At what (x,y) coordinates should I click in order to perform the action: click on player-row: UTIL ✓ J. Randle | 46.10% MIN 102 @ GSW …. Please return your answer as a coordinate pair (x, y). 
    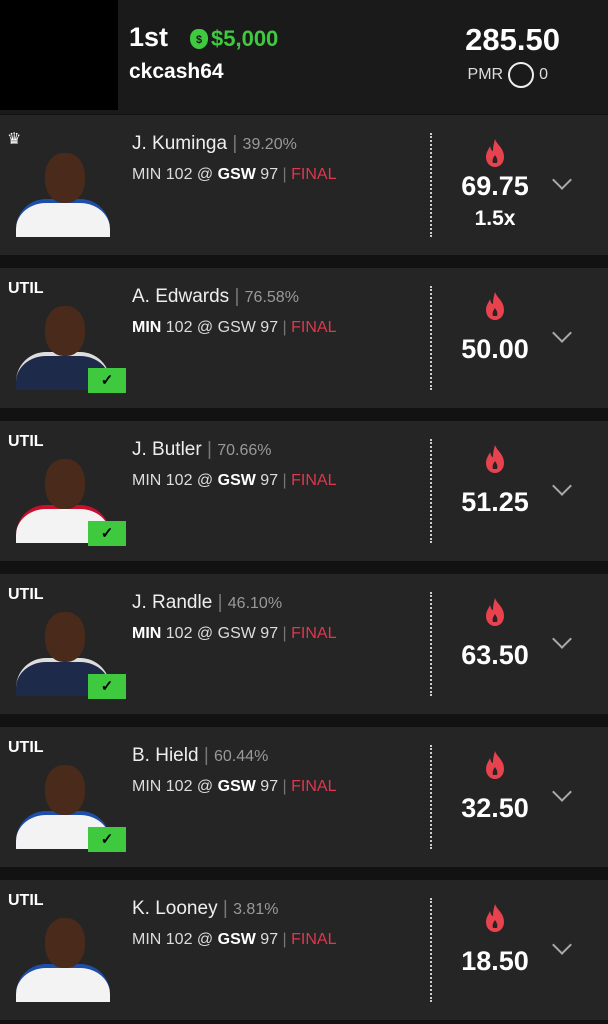
    Looking at the image, I should click on (304, 644).